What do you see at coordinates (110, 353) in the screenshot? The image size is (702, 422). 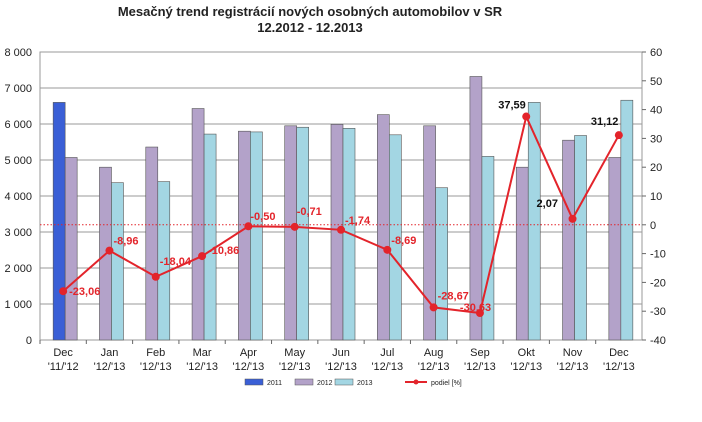 I see `x-tick-label-month: Jan` at bounding box center [110, 353].